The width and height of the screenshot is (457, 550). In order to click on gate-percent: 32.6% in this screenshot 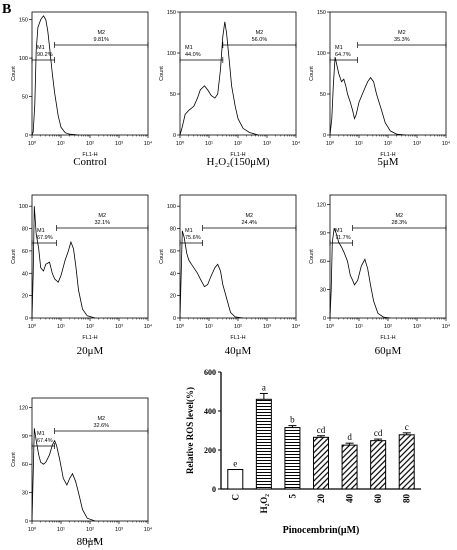, I will do `click(101, 426)`.